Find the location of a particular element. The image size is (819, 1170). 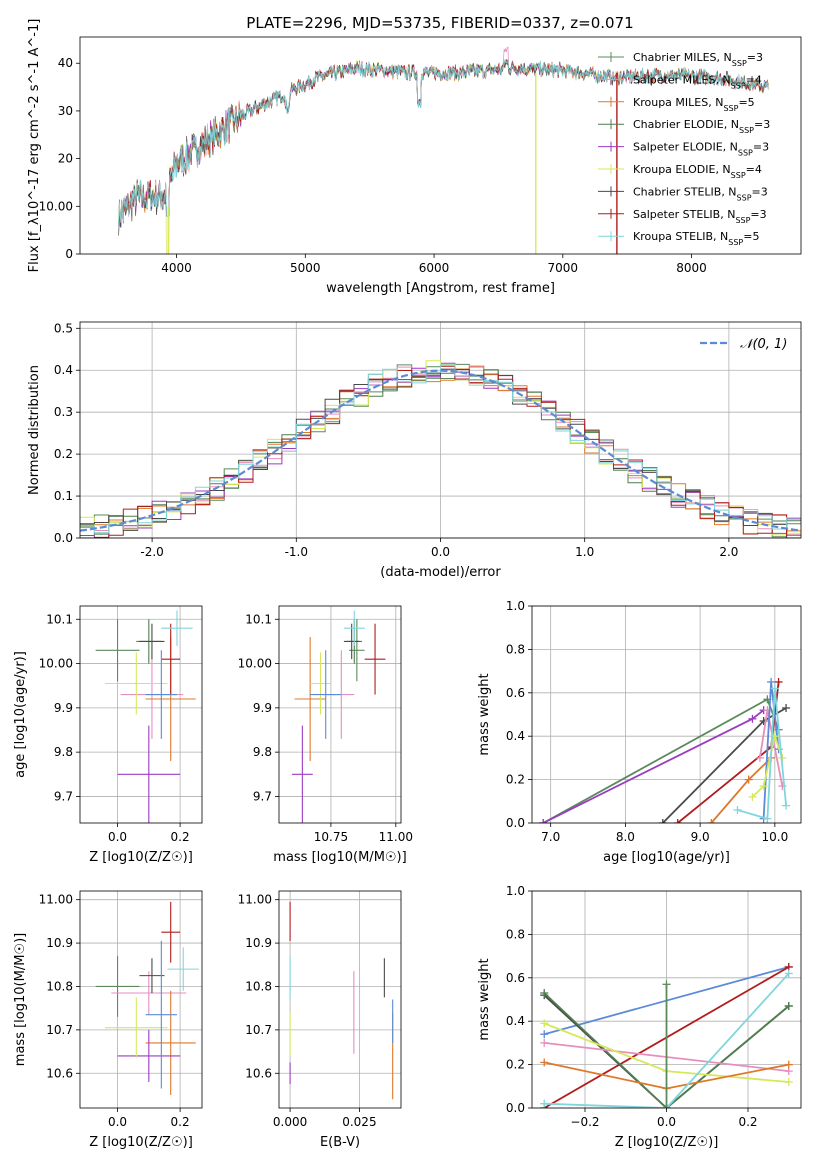

plot-area-residuals is located at coordinates (440, 449).